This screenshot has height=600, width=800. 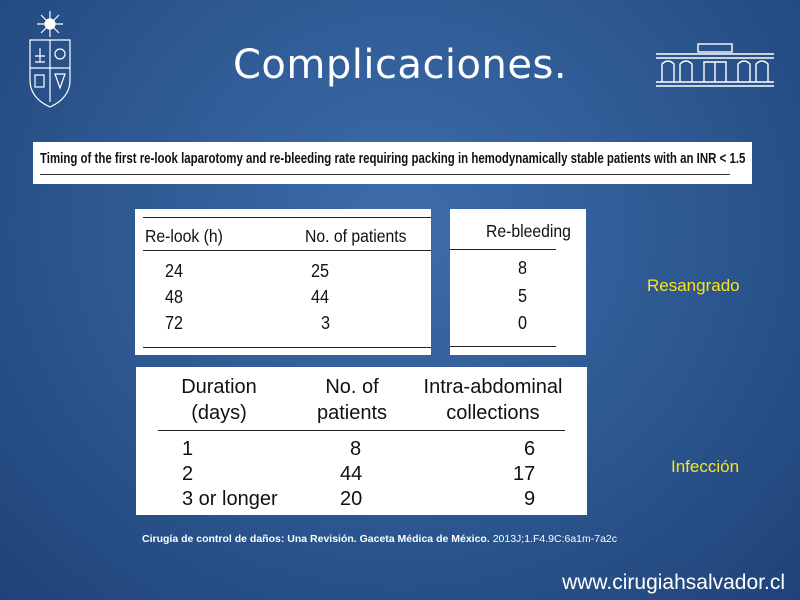 I want to click on university-crest-icon, so click(x=50, y=59).